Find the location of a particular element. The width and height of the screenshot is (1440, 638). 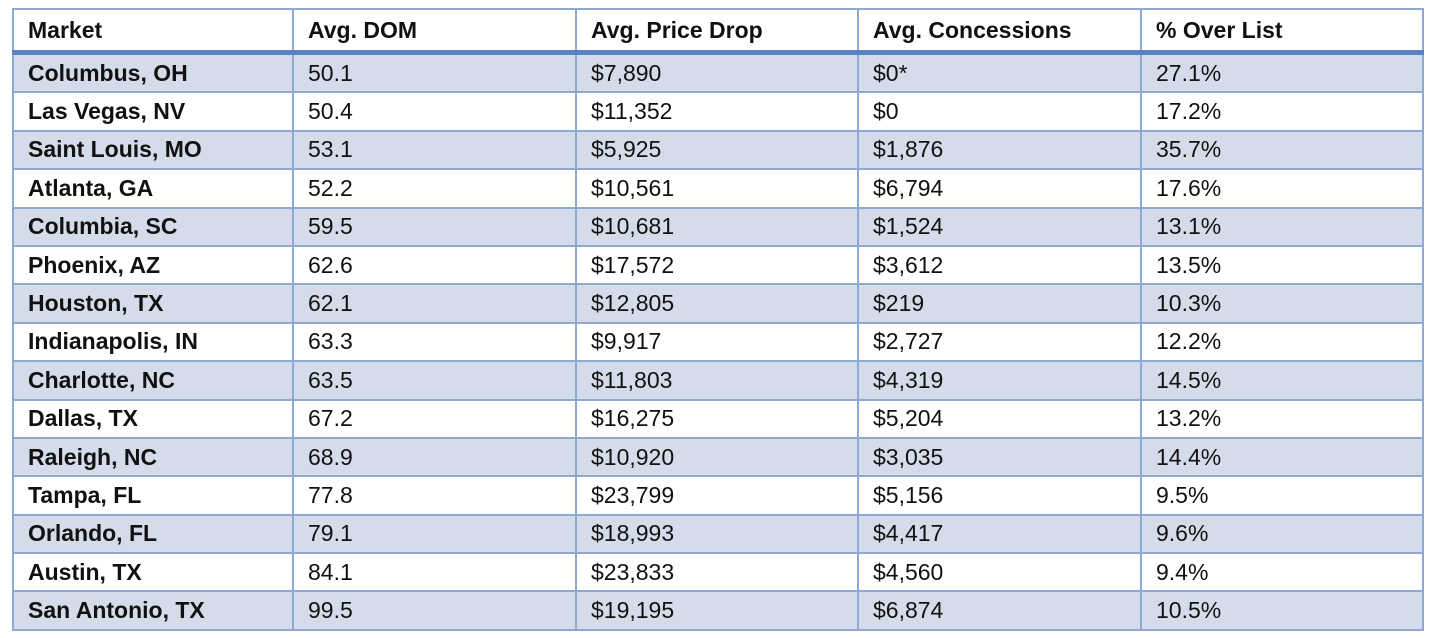

value-cell: 13.5% is located at coordinates (1282, 265).